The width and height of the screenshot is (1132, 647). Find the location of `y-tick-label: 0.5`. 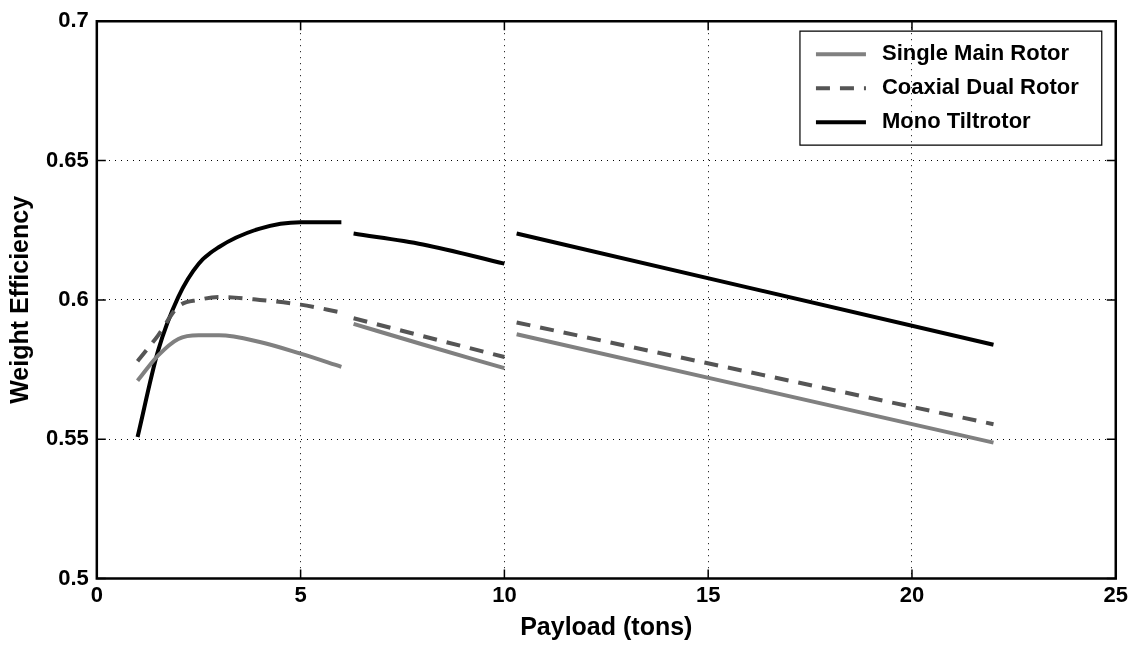

y-tick-label: 0.5 is located at coordinates (73, 577).